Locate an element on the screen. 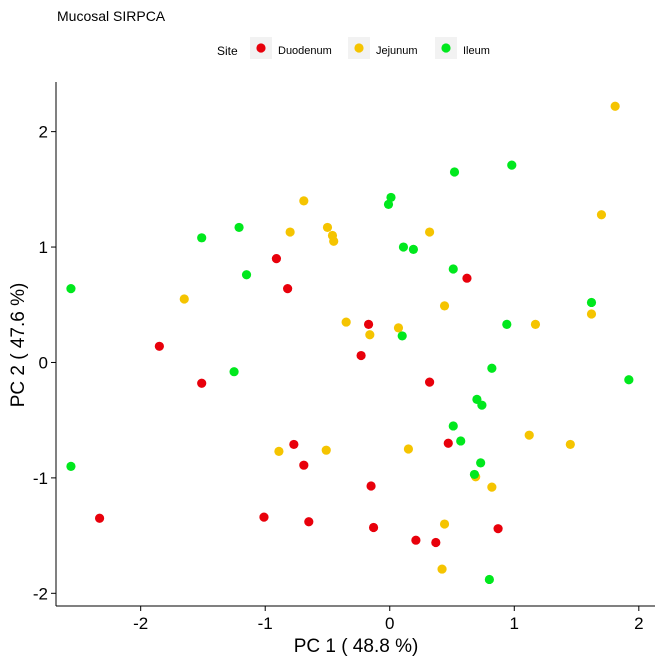 The height and width of the screenshot is (664, 664). legend-label: Duodenum is located at coordinates (305, 51).